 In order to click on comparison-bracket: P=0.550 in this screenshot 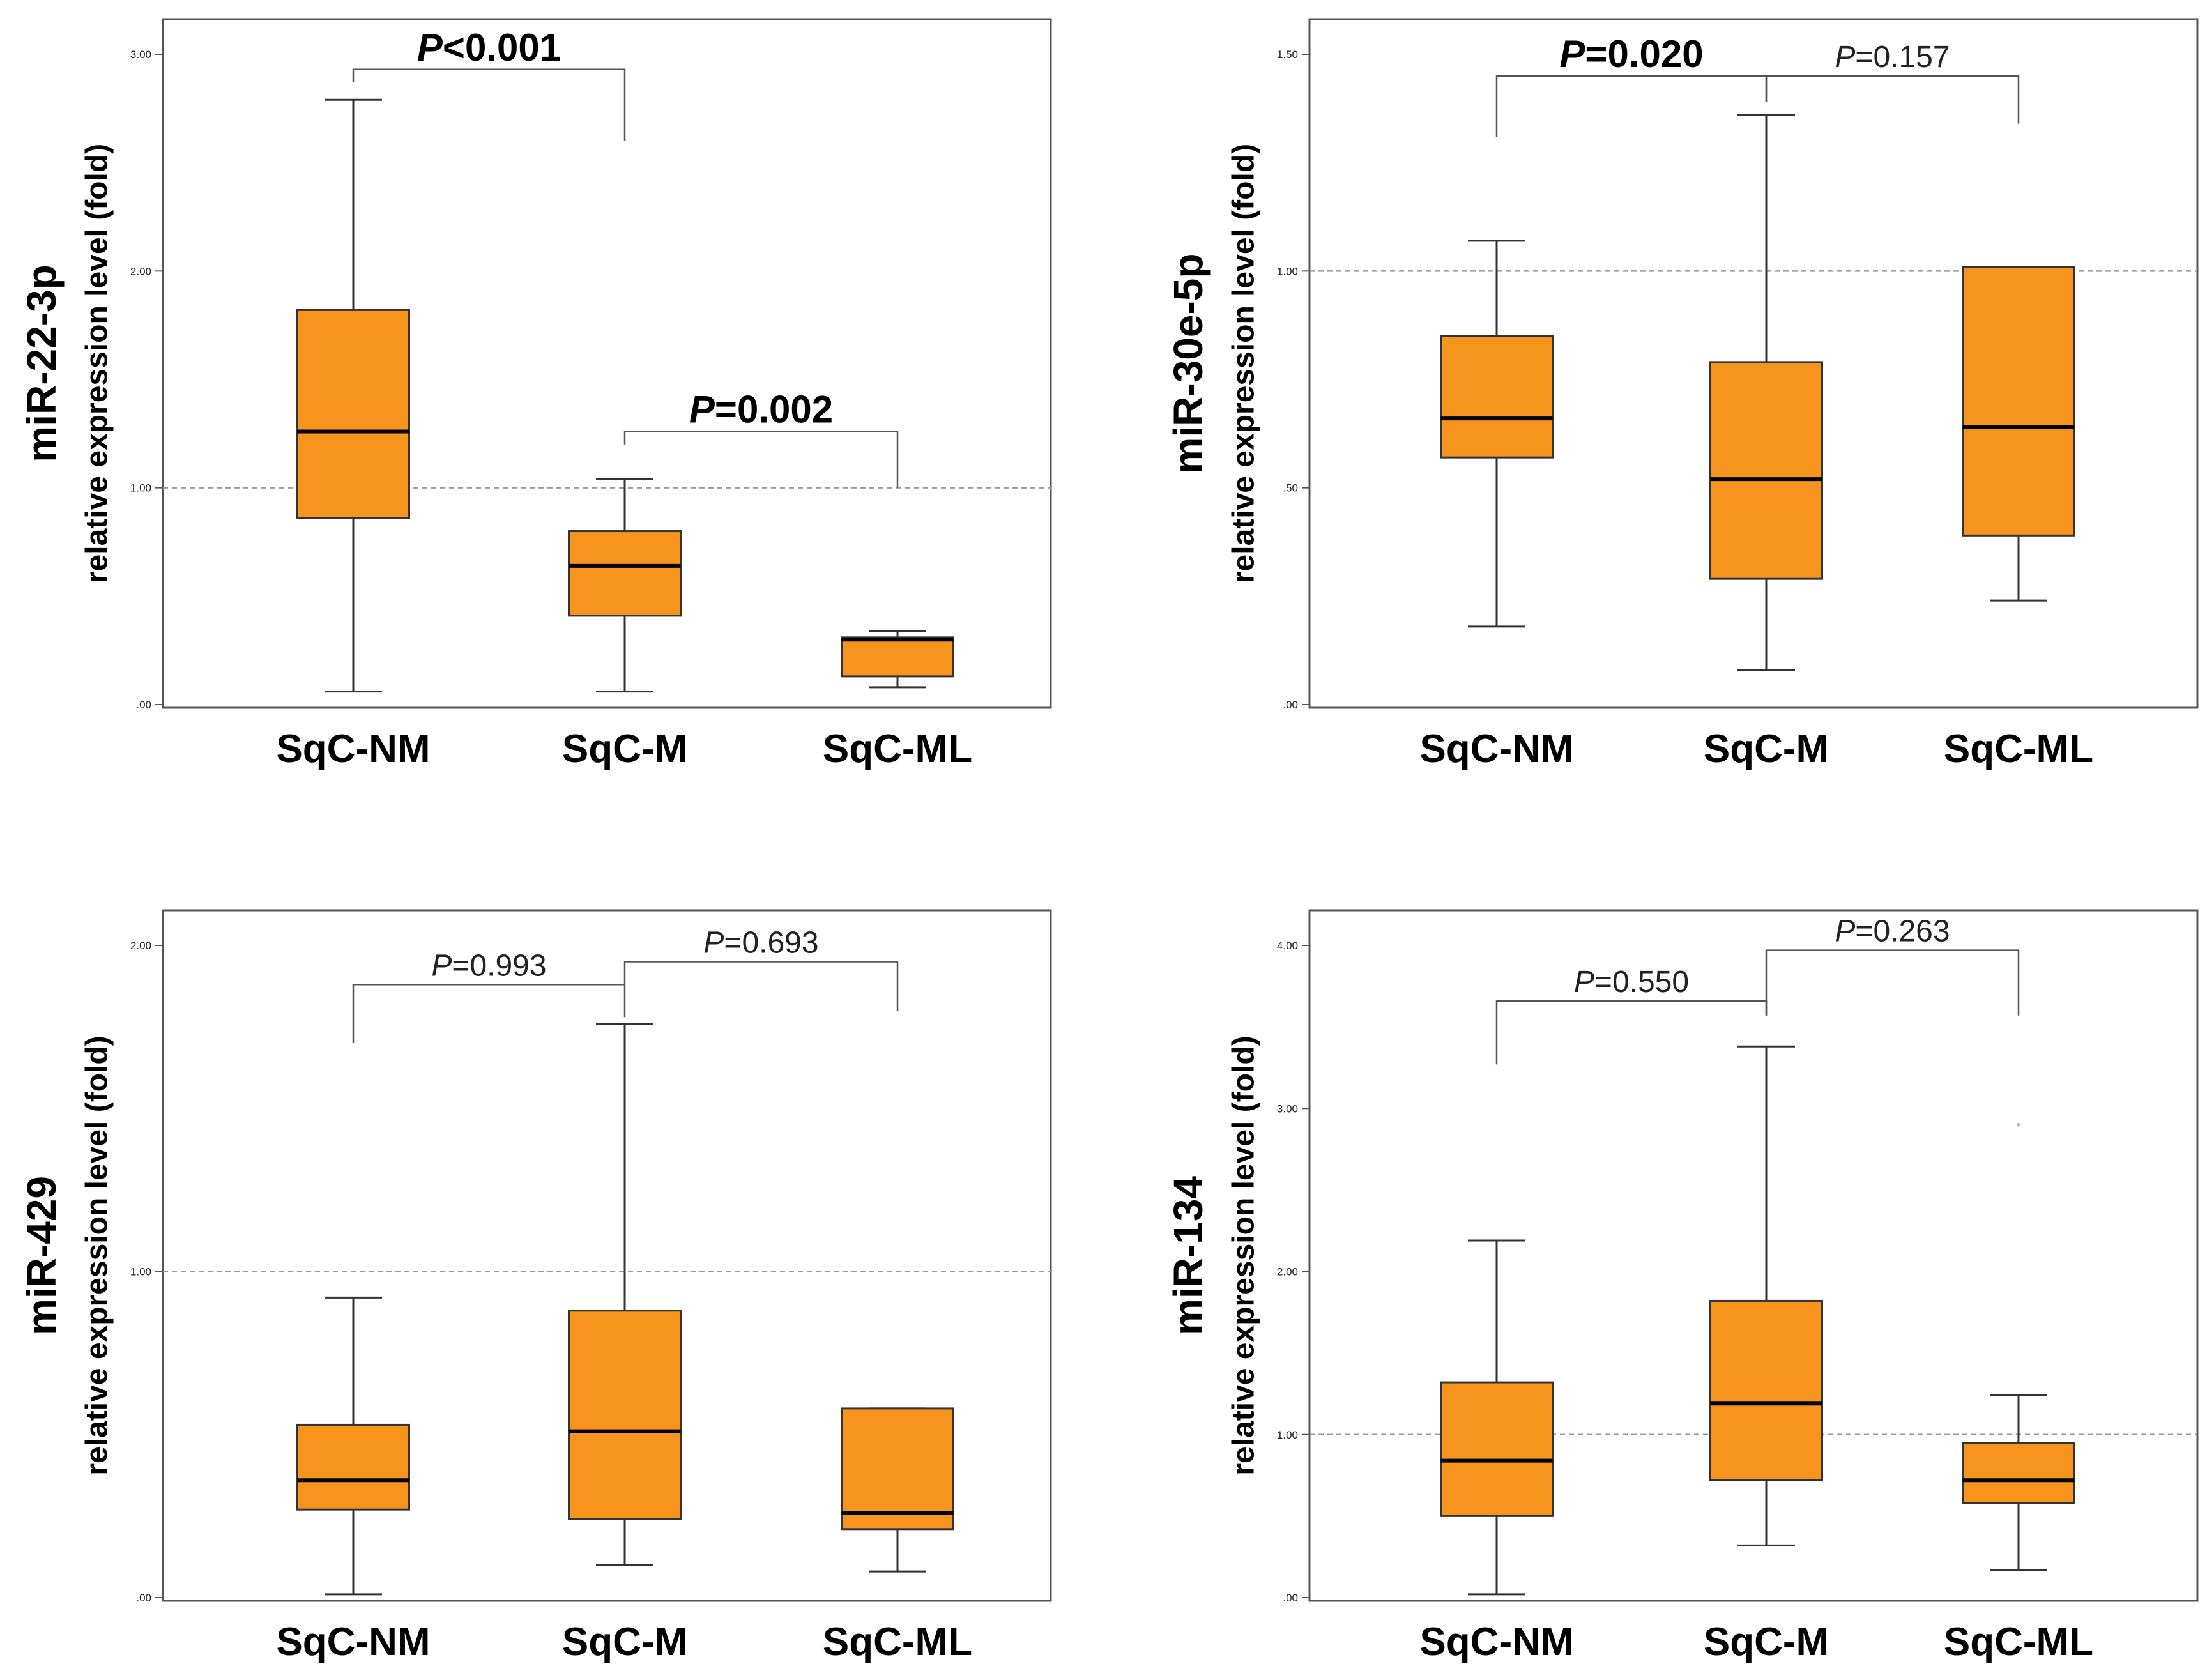, I will do `click(1631, 1015)`.